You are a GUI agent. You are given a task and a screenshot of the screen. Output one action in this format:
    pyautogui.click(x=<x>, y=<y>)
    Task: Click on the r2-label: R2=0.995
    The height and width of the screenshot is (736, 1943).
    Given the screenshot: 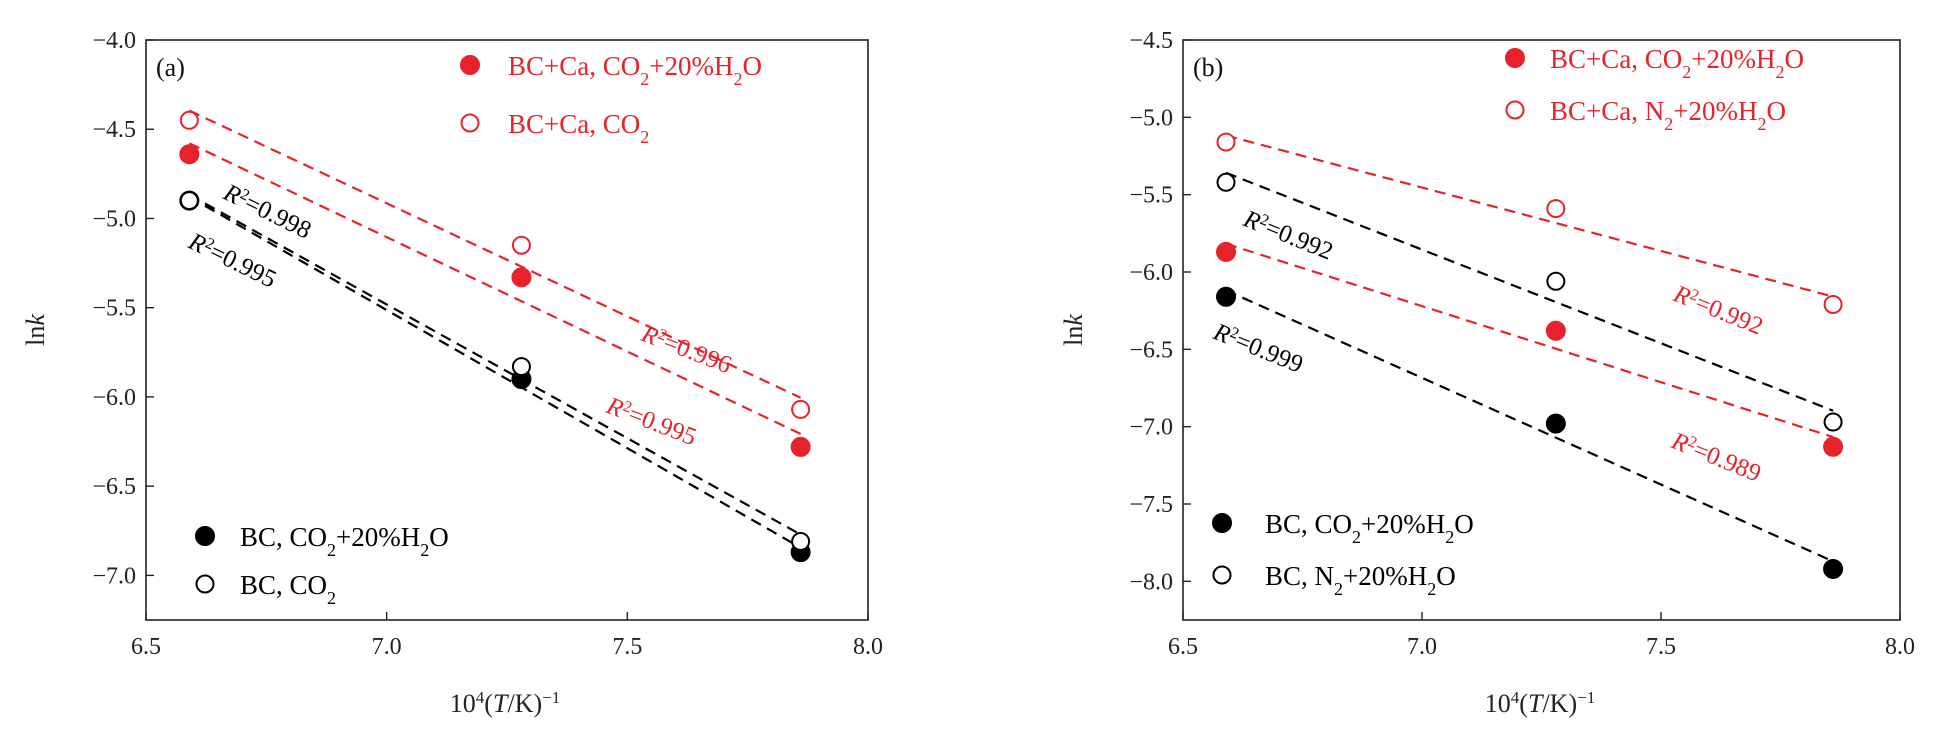 What is the action you would take?
    pyautogui.click(x=231, y=260)
    